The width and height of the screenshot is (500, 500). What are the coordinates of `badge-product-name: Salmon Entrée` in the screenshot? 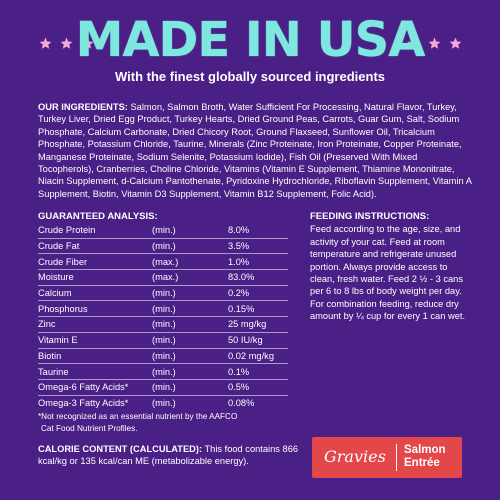 It's located at (425, 457).